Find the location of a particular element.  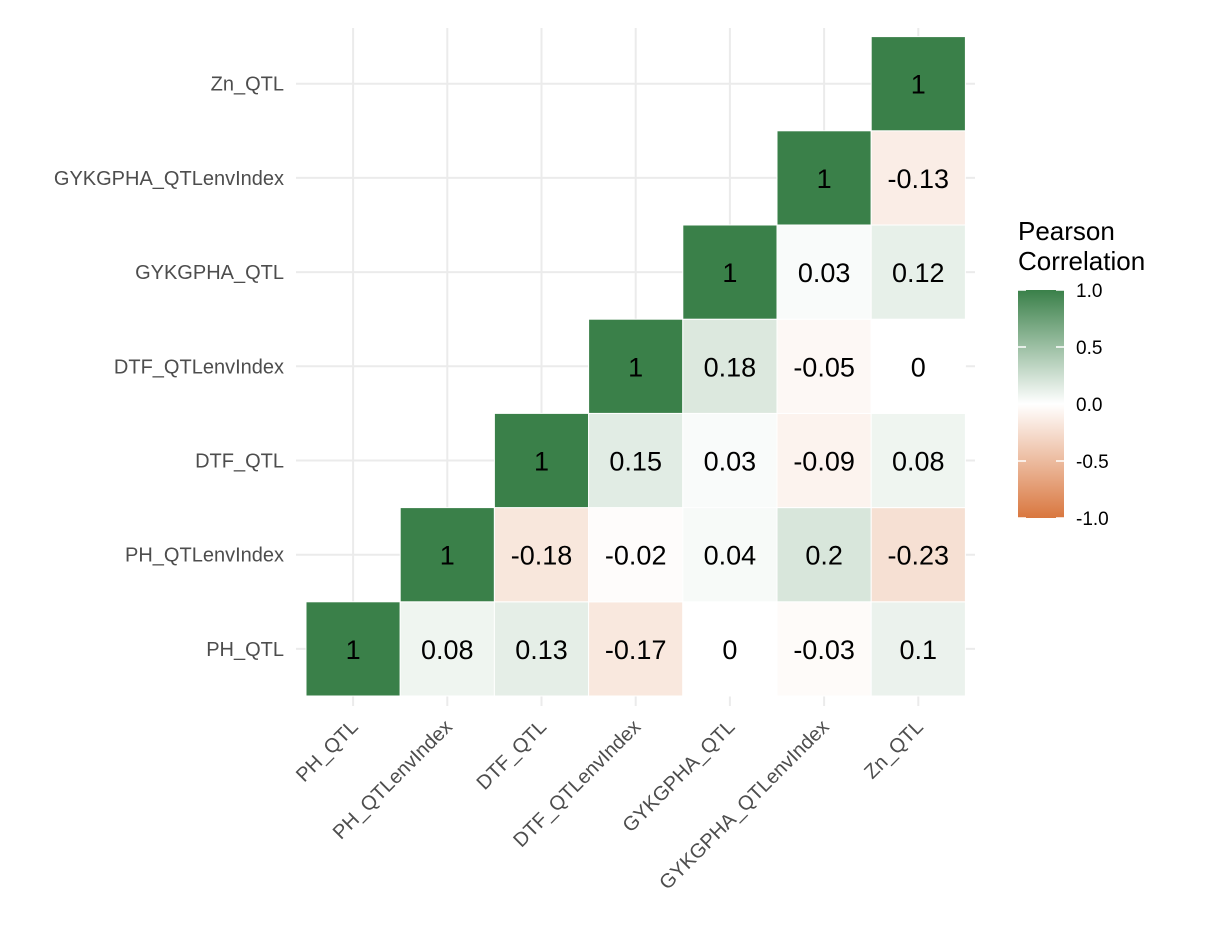

cell-value-label: -0.03 is located at coordinates (824, 650).